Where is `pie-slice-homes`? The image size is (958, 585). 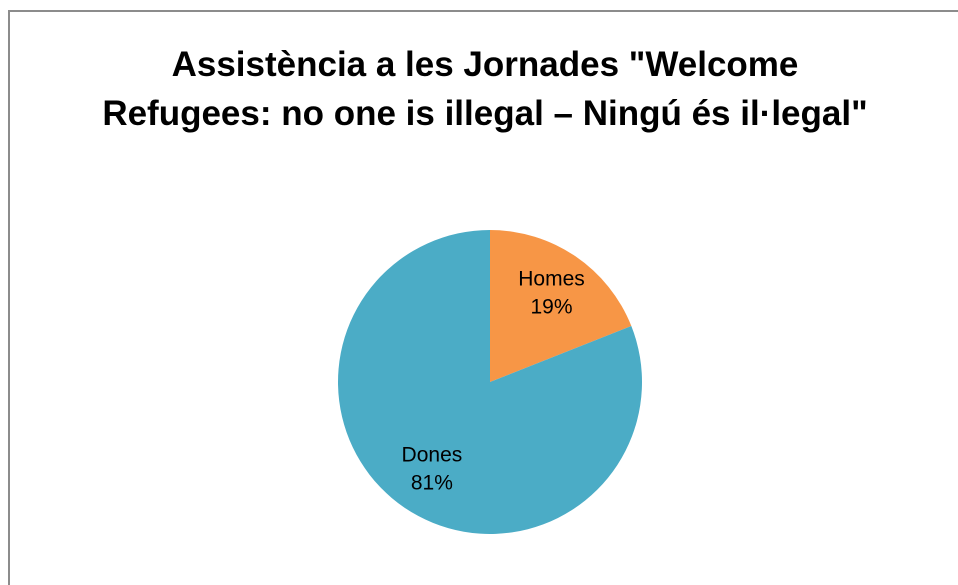 pie-slice-homes is located at coordinates (561, 306).